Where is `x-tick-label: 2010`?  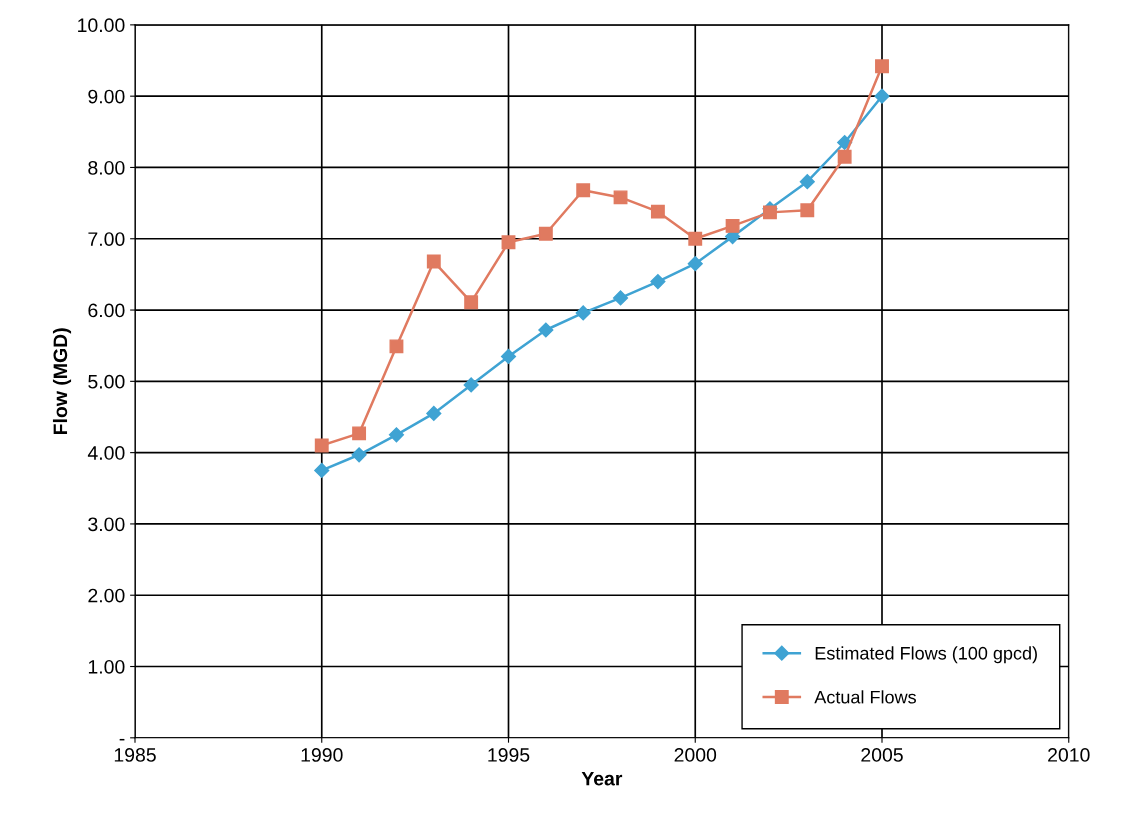
x-tick-label: 2010 is located at coordinates (1069, 755).